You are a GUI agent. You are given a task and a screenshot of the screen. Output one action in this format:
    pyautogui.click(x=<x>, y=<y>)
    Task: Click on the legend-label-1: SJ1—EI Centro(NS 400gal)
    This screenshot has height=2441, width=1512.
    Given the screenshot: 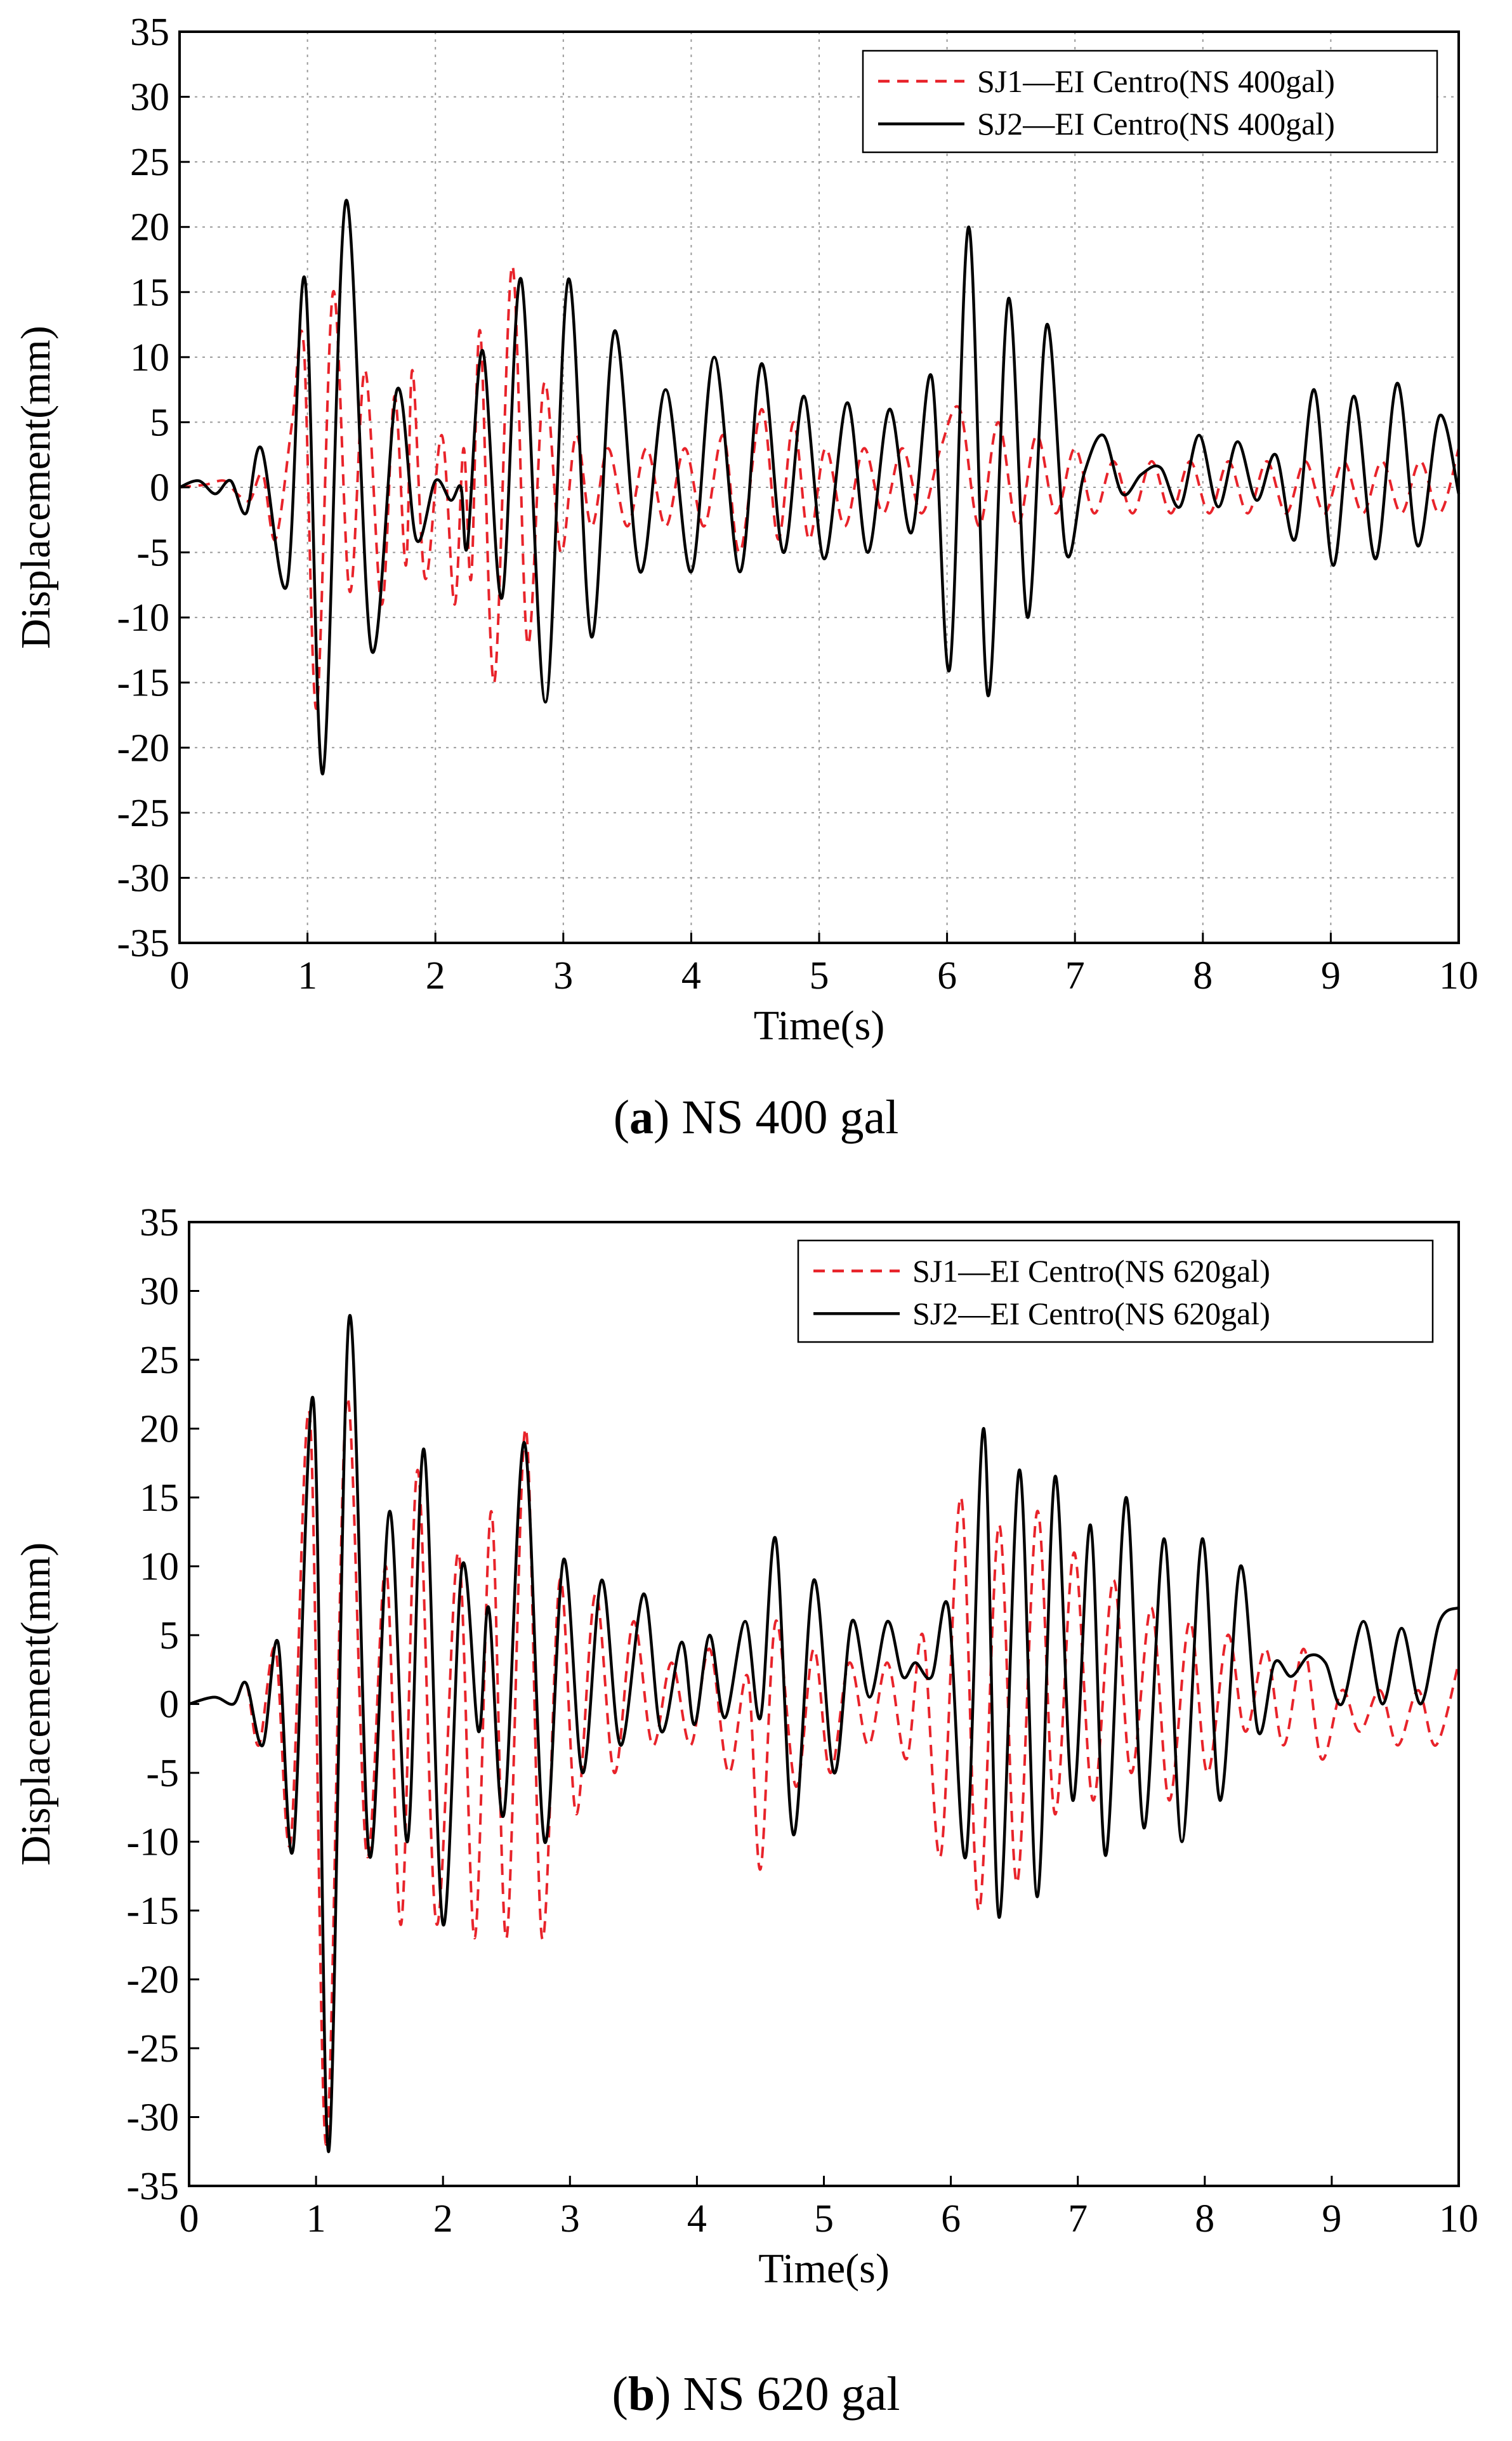 What is the action you would take?
    pyautogui.click(x=1156, y=81)
    